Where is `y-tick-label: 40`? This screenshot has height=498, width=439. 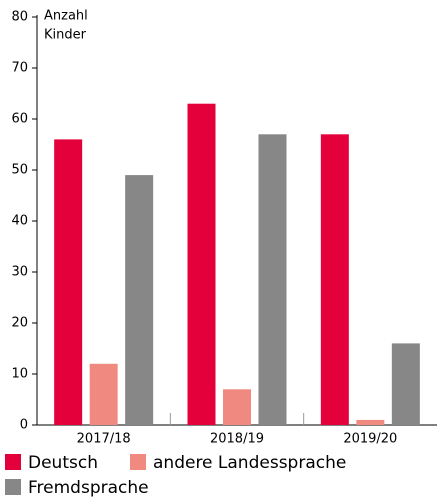
y-tick-label: 40 is located at coordinates (19, 221).